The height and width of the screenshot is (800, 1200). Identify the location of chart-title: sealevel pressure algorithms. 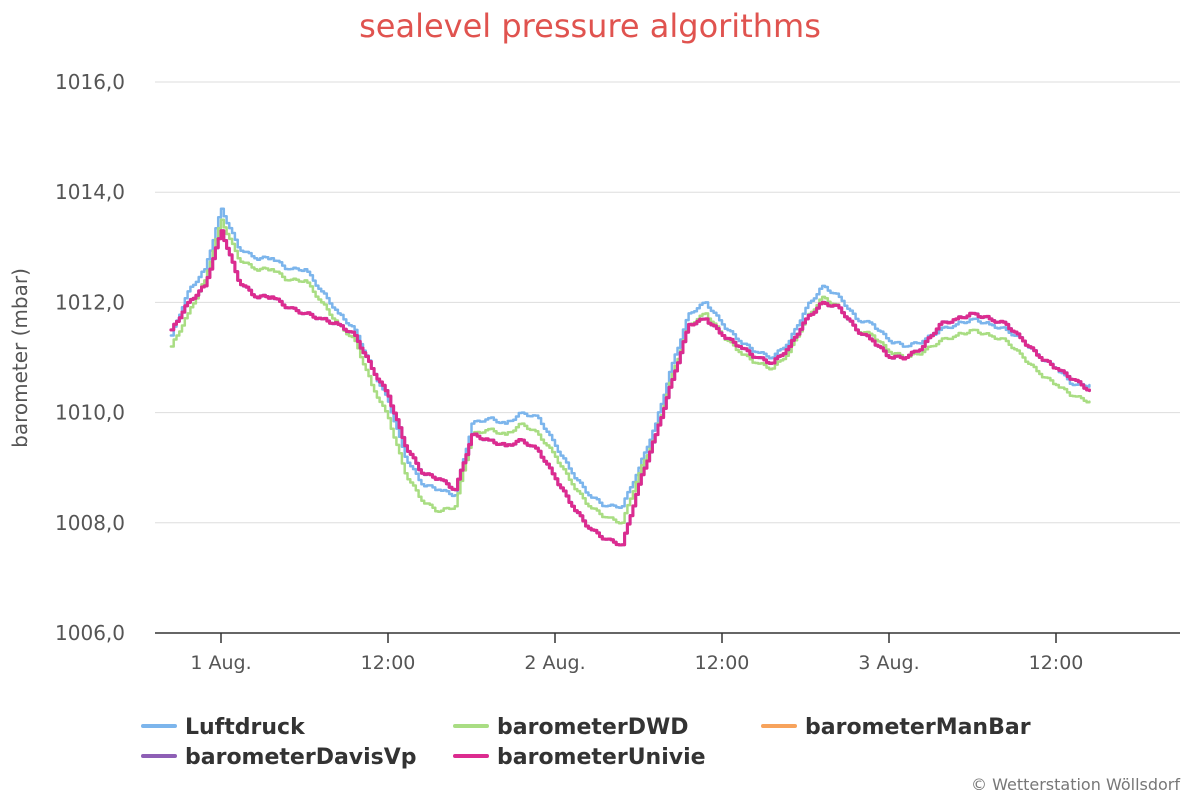
(590, 26).